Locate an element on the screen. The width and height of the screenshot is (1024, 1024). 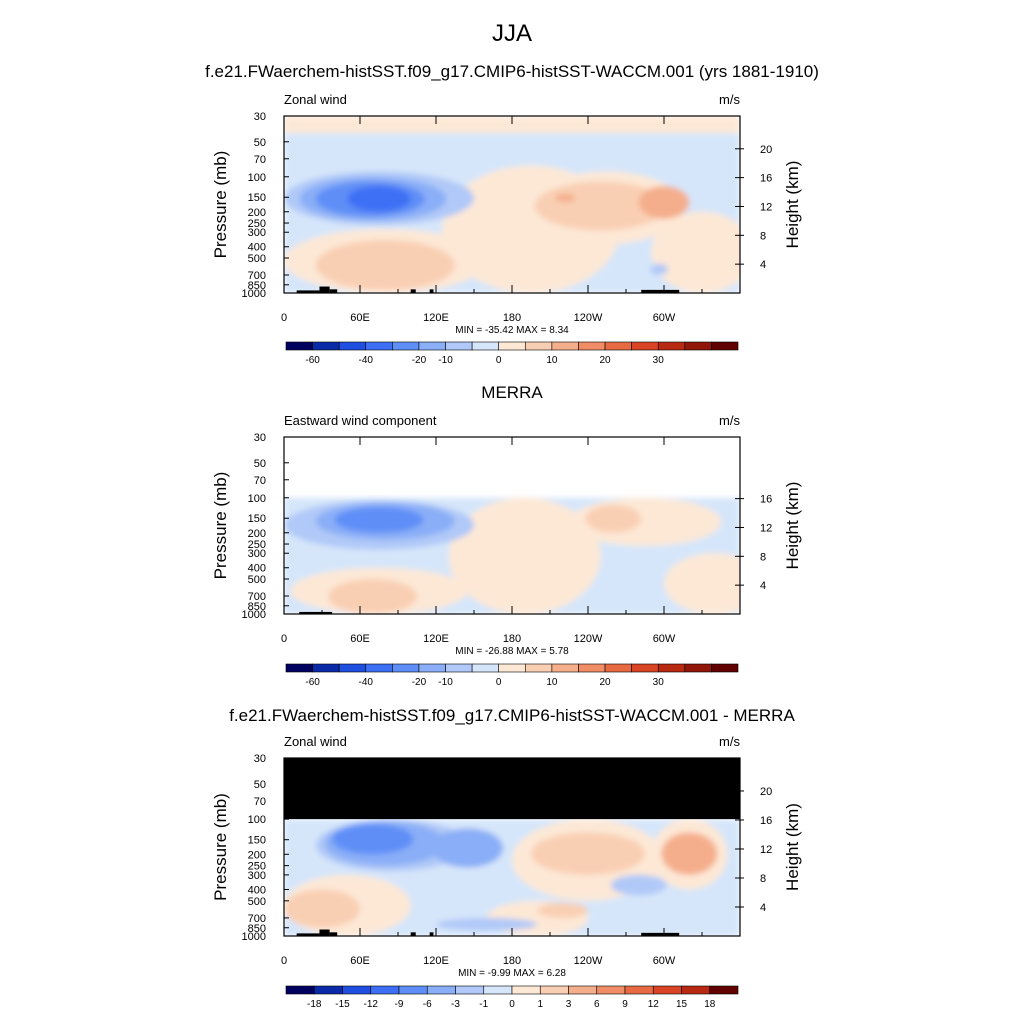
colorbar-label: -18 is located at coordinates (314, 1004).